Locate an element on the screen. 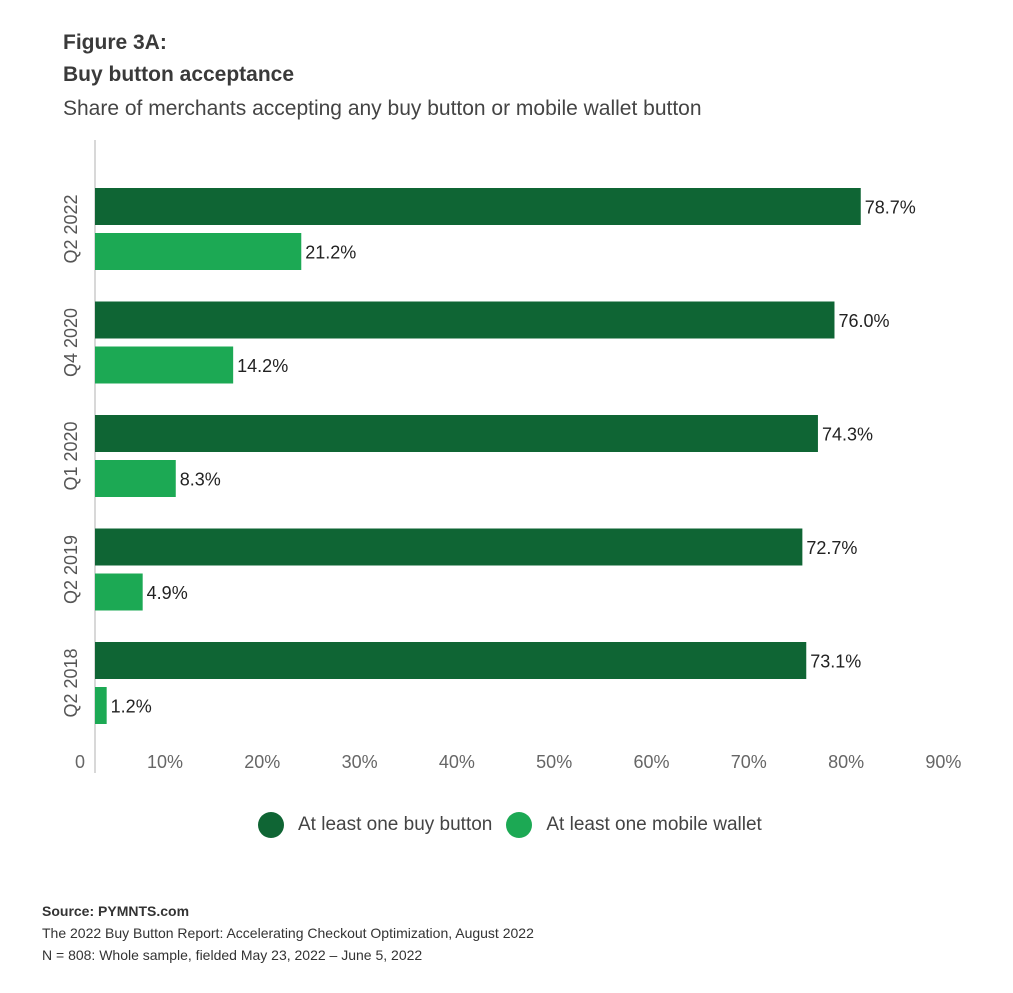 The width and height of the screenshot is (1013, 993). figure-label: Figure 3A: is located at coordinates (115, 42).